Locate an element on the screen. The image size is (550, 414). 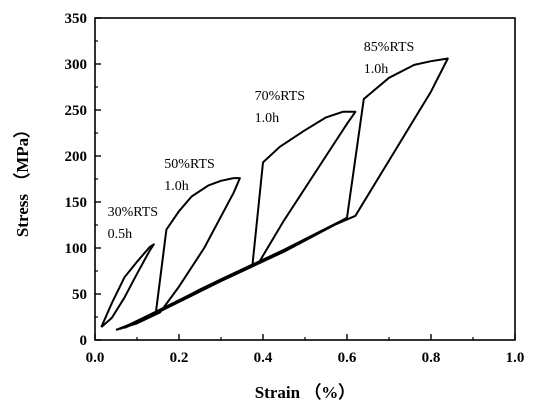
curve-label-2: 50%RTS 1.0h is located at coordinates (189, 175).